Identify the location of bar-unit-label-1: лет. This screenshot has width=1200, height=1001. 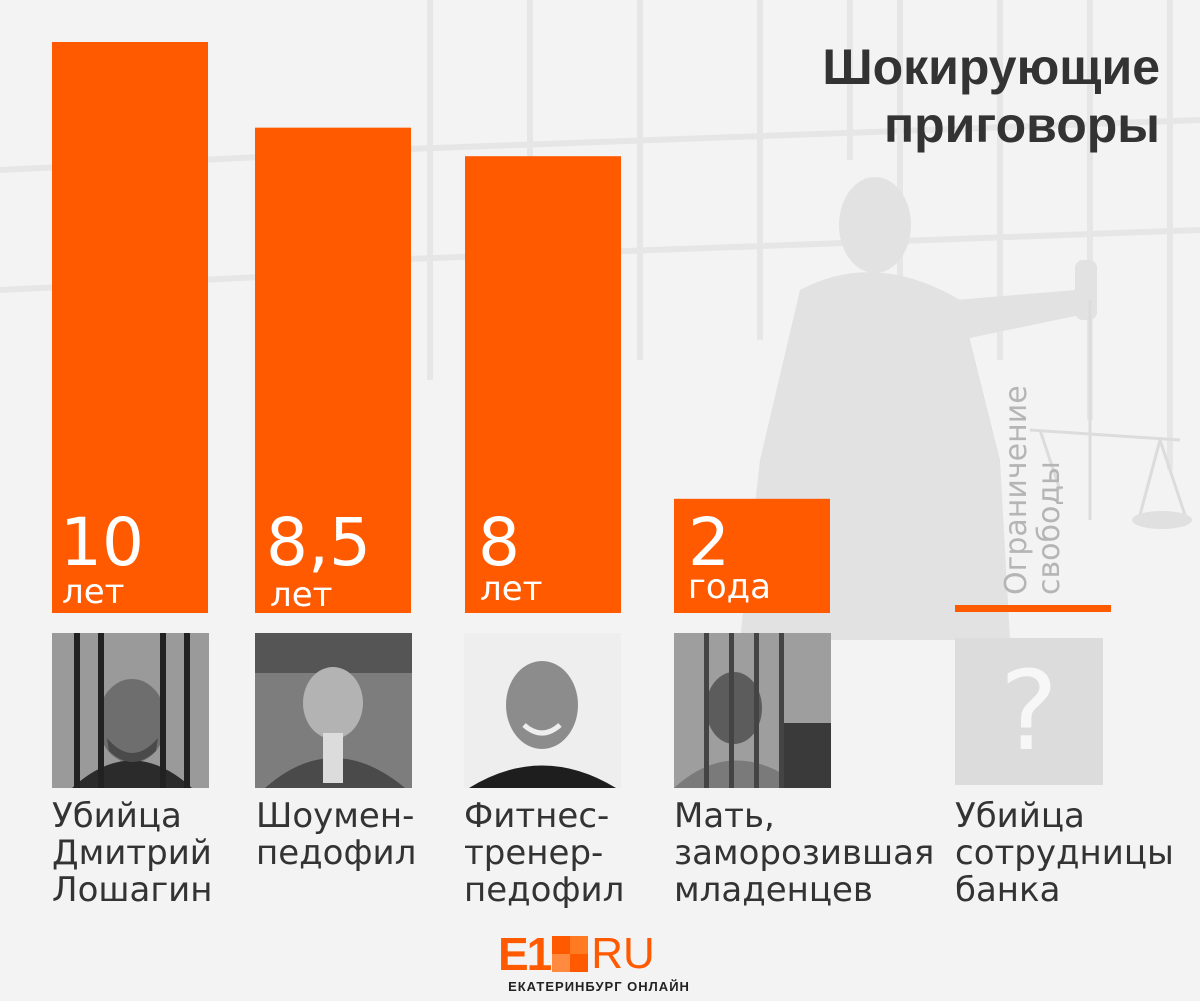
(93, 592).